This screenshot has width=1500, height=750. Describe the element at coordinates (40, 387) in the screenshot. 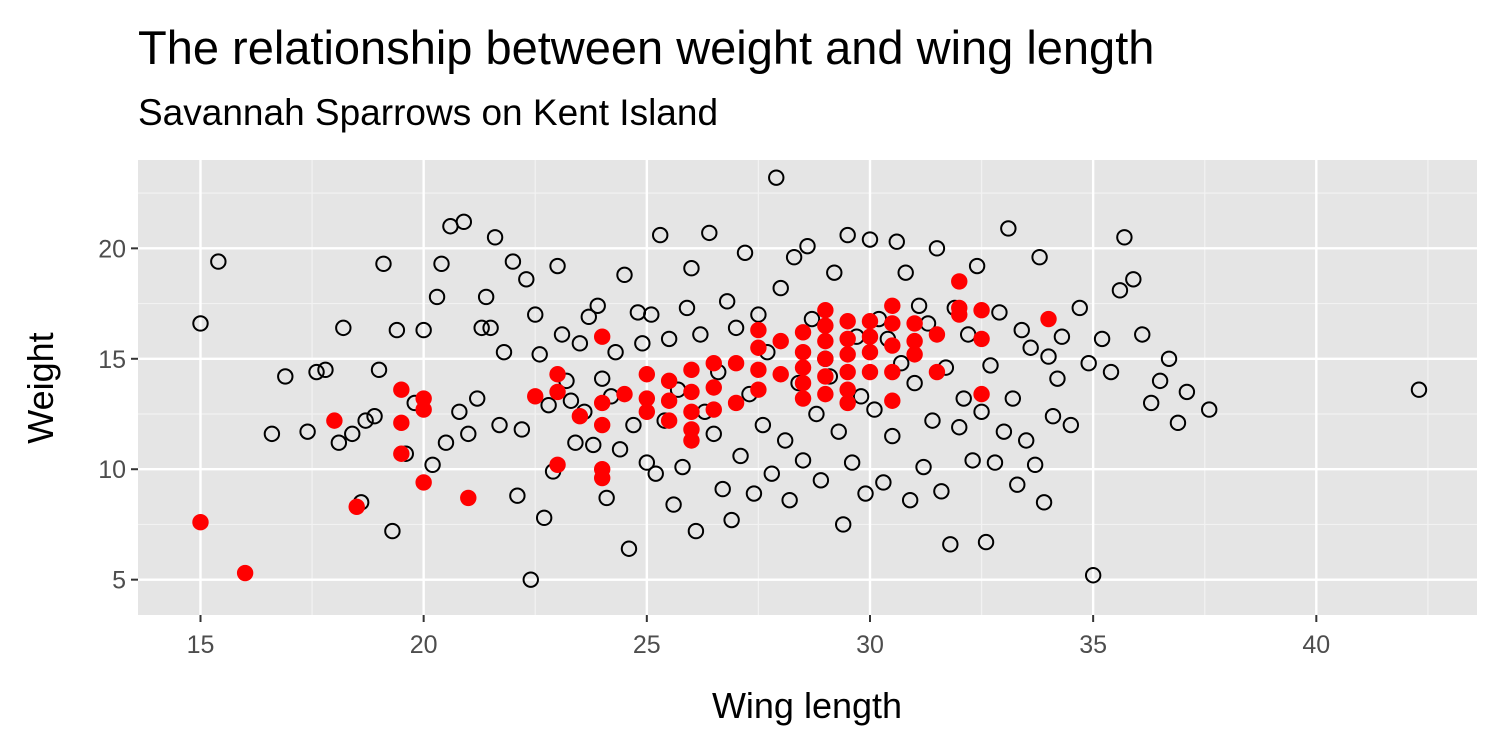

I see `y-axis-title: Weight` at that location.